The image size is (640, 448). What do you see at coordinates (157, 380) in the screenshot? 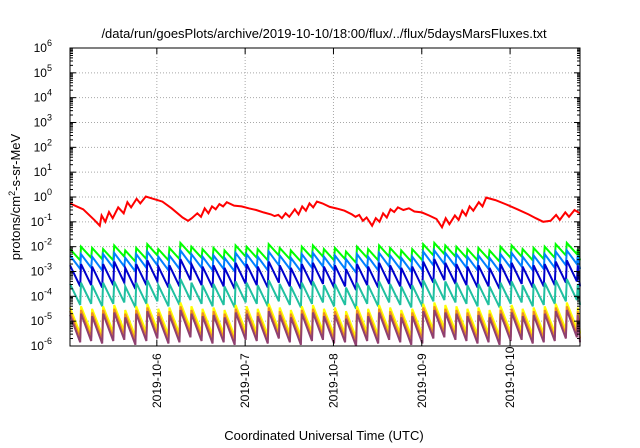
I see `x-tick-label: 2019-10-6` at bounding box center [157, 380].